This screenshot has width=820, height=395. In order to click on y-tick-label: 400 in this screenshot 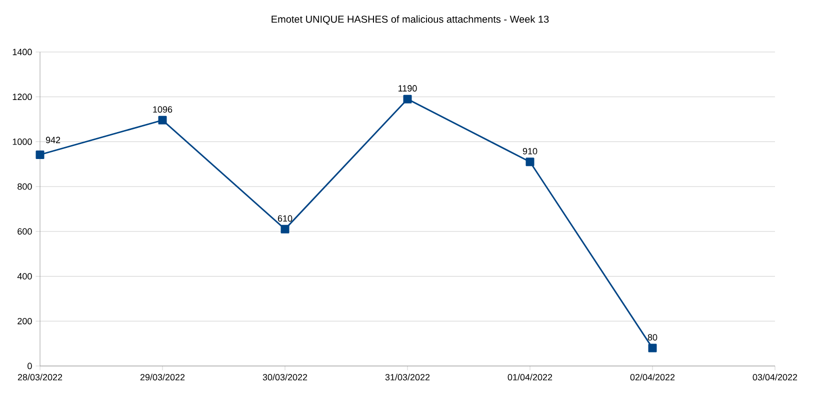, I will do `click(24, 276)`.